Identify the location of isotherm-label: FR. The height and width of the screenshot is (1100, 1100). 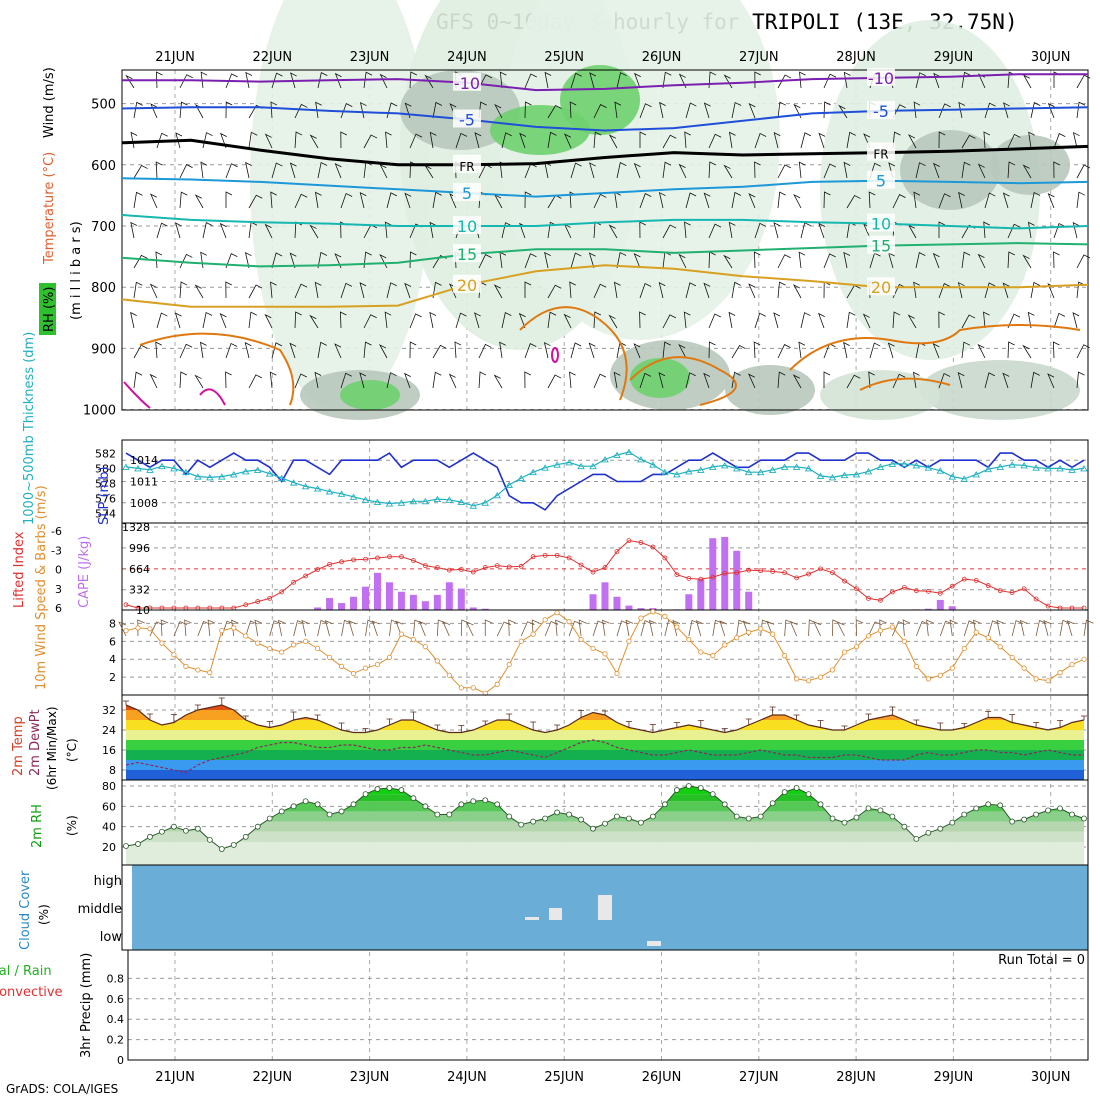
(880, 155).